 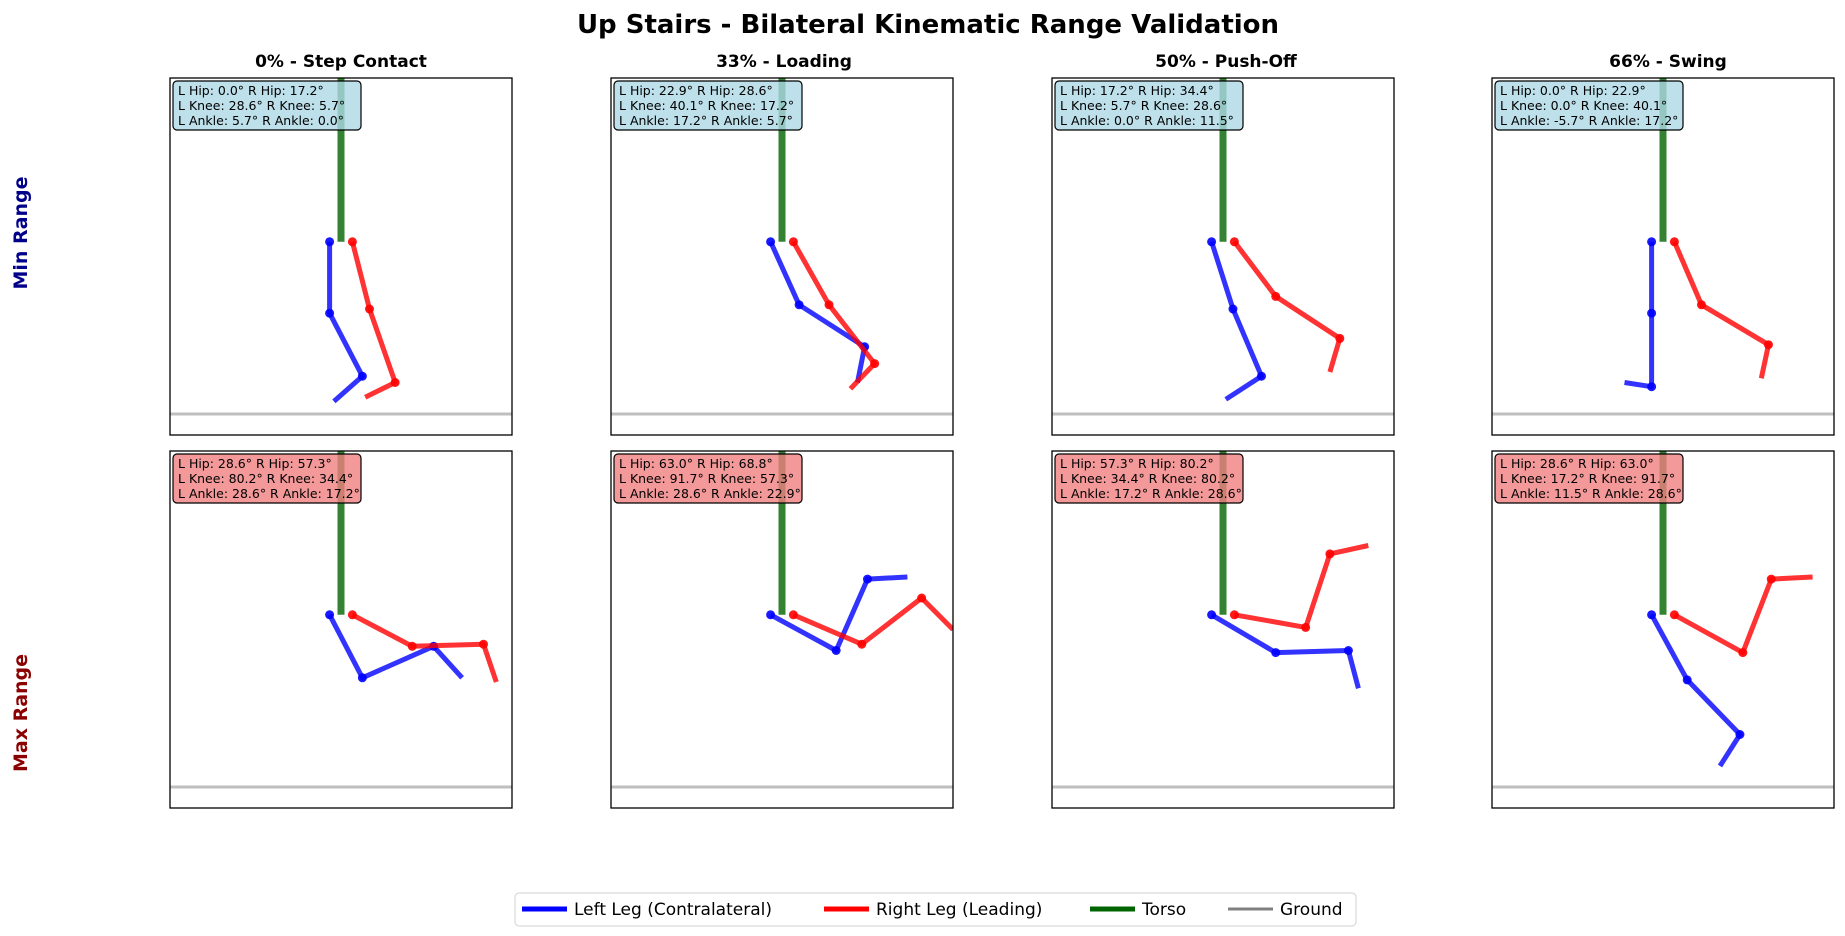 I want to click on angle-text-line: L Hip: 0.0° R Hip: 17.2°, so click(x=251, y=90).